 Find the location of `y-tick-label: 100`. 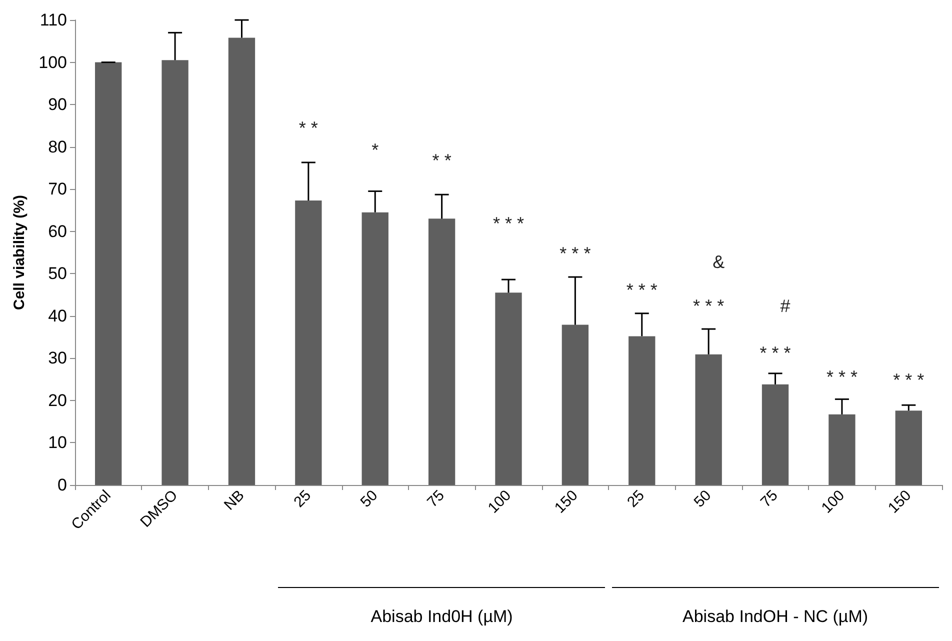

y-tick-label: 100 is located at coordinates (52, 62).